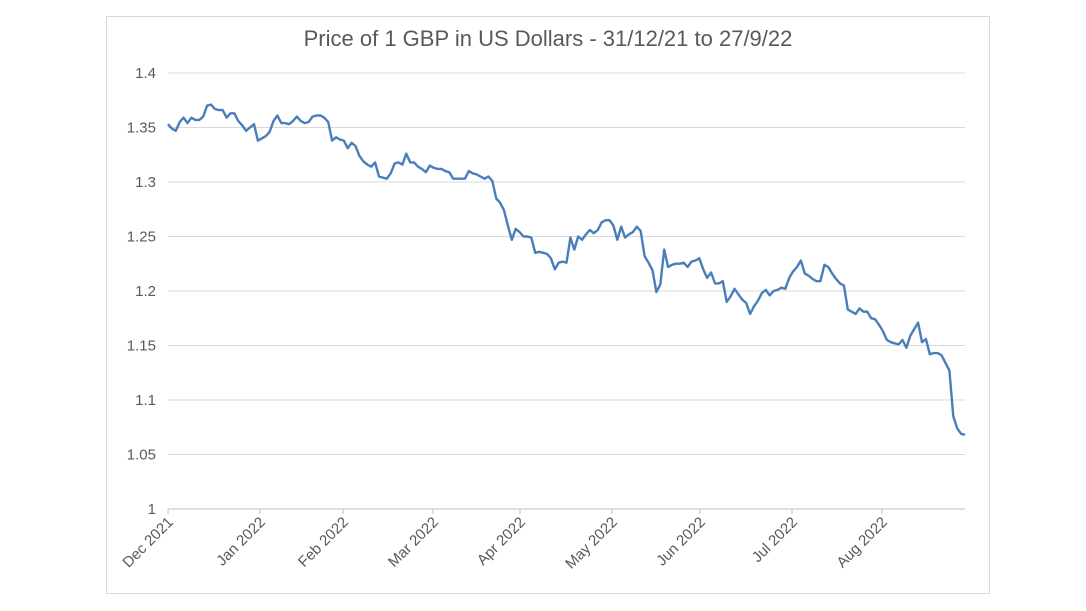 The image size is (1086, 611). Describe the element at coordinates (775, 540) in the screenshot. I see `x-tick-label: Jul 2022` at that location.